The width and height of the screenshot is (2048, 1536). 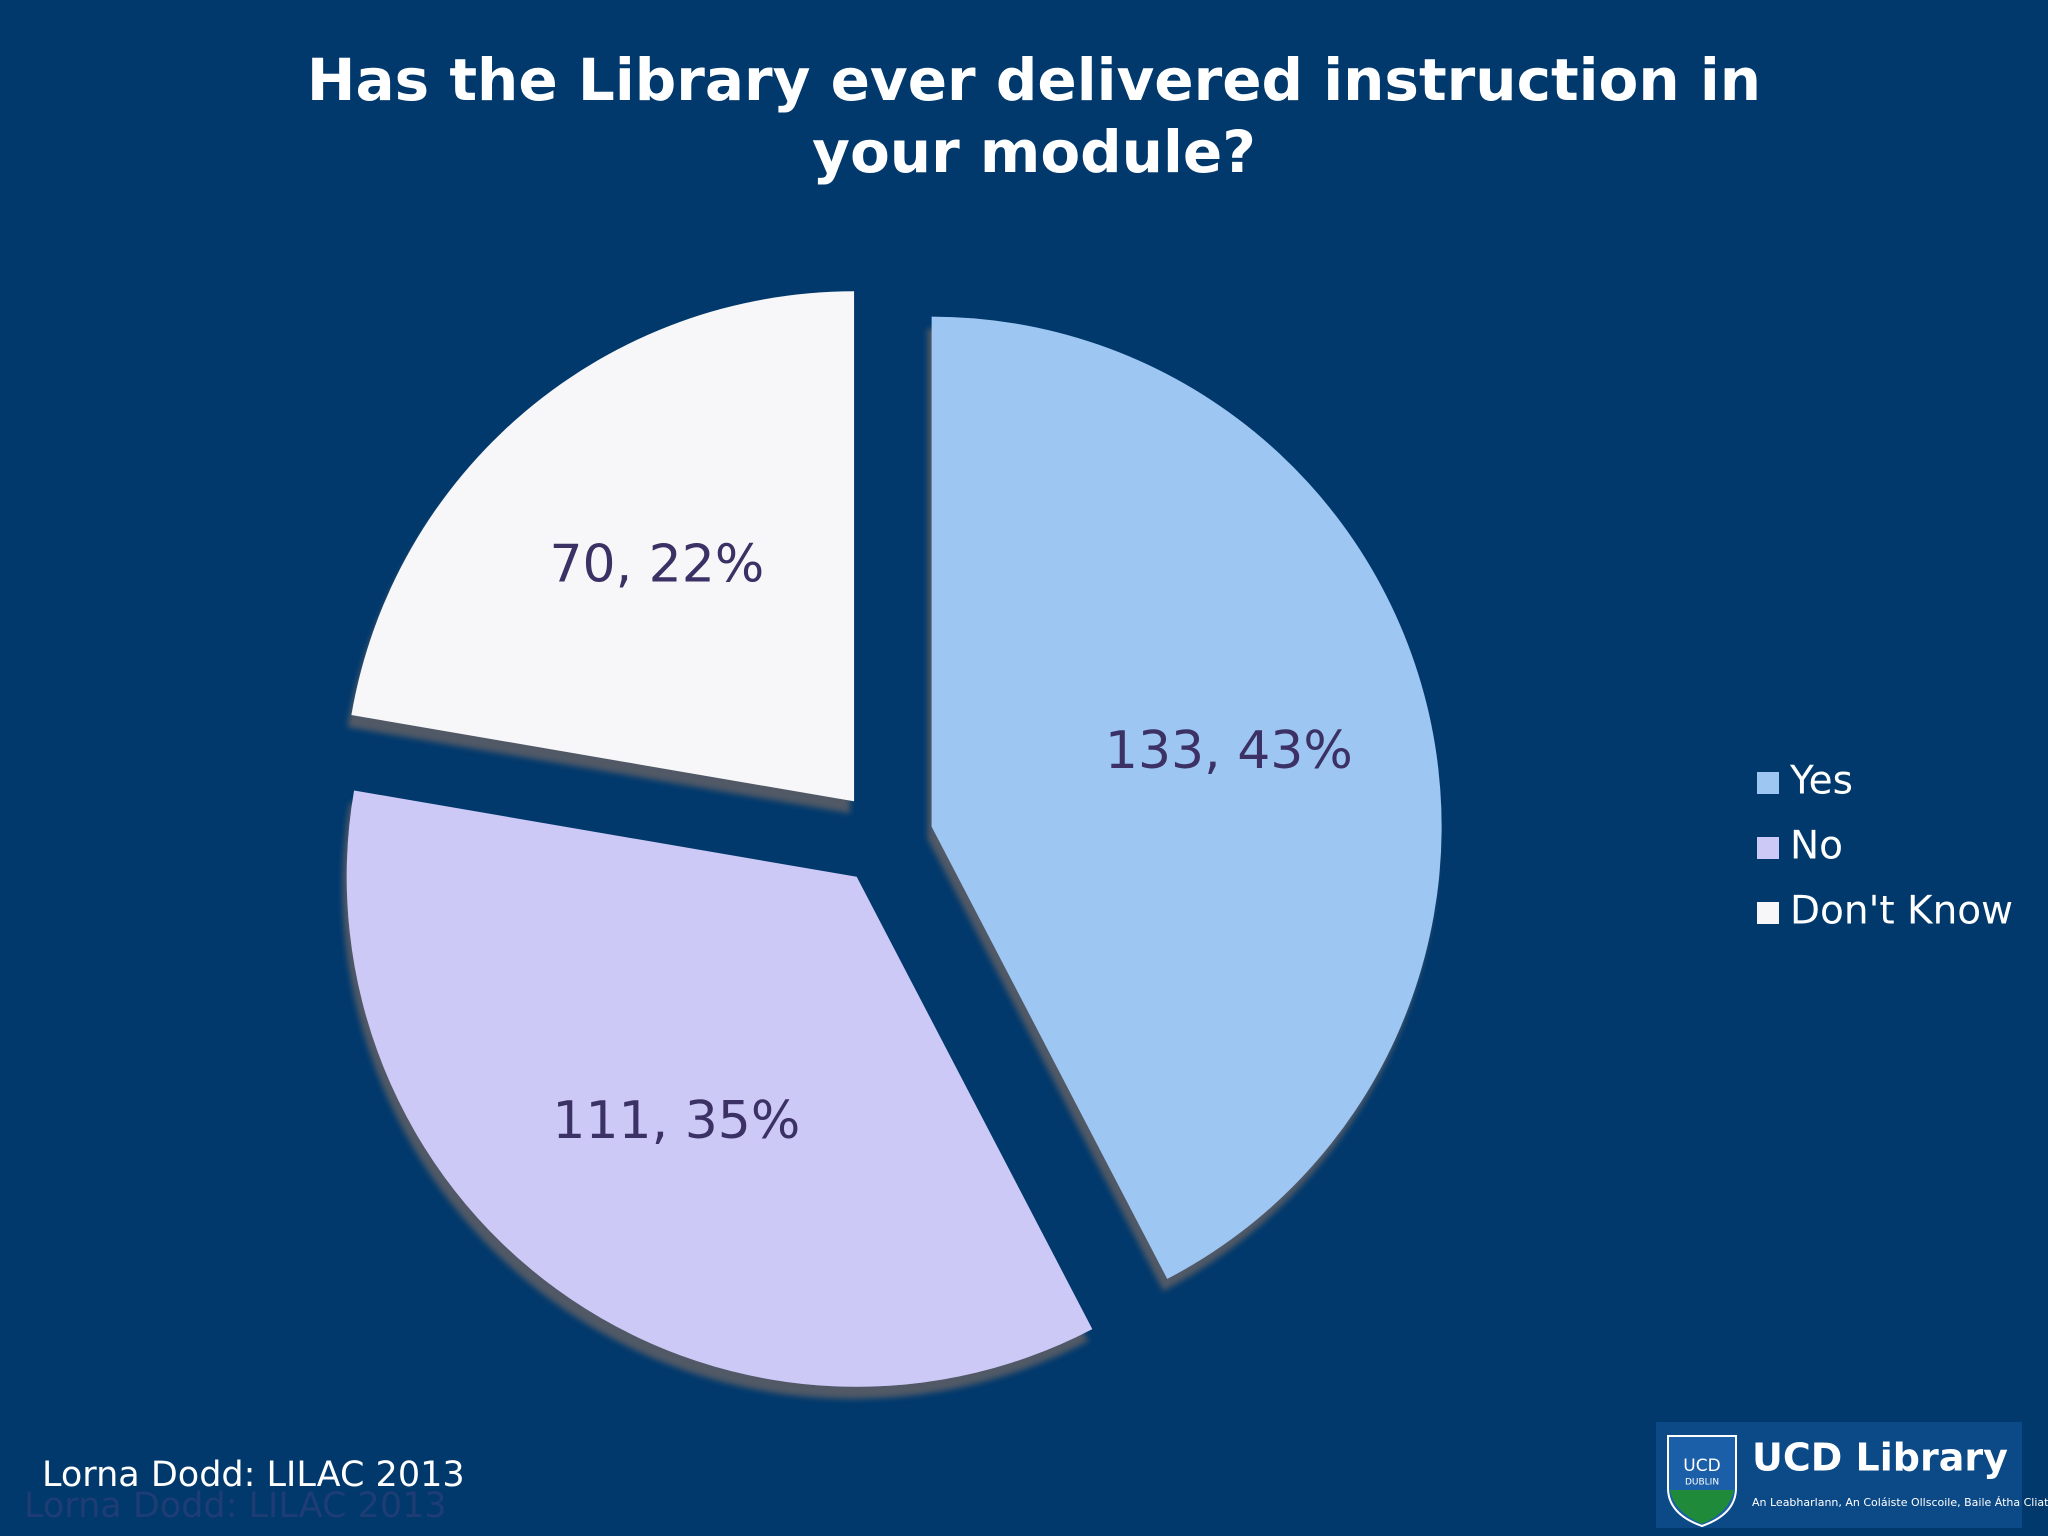 I want to click on crest-base, so click(x=1702, y=1507).